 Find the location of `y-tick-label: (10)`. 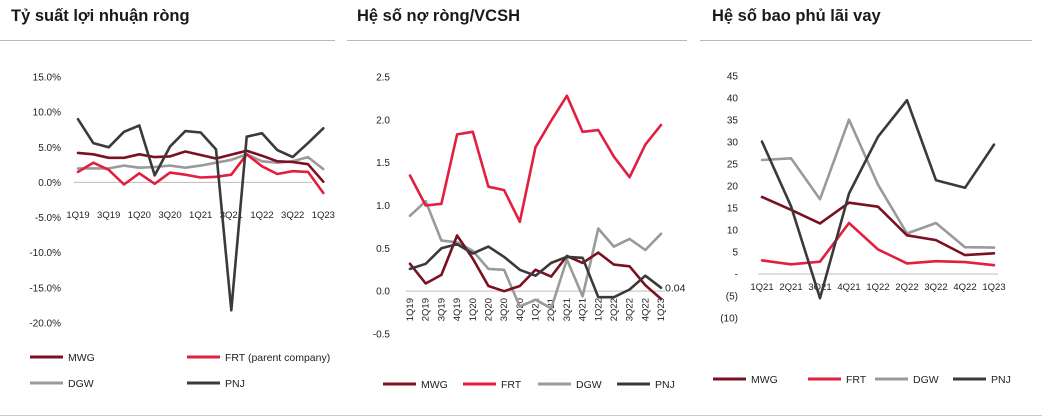

y-tick-label: (10) is located at coordinates (729, 319).